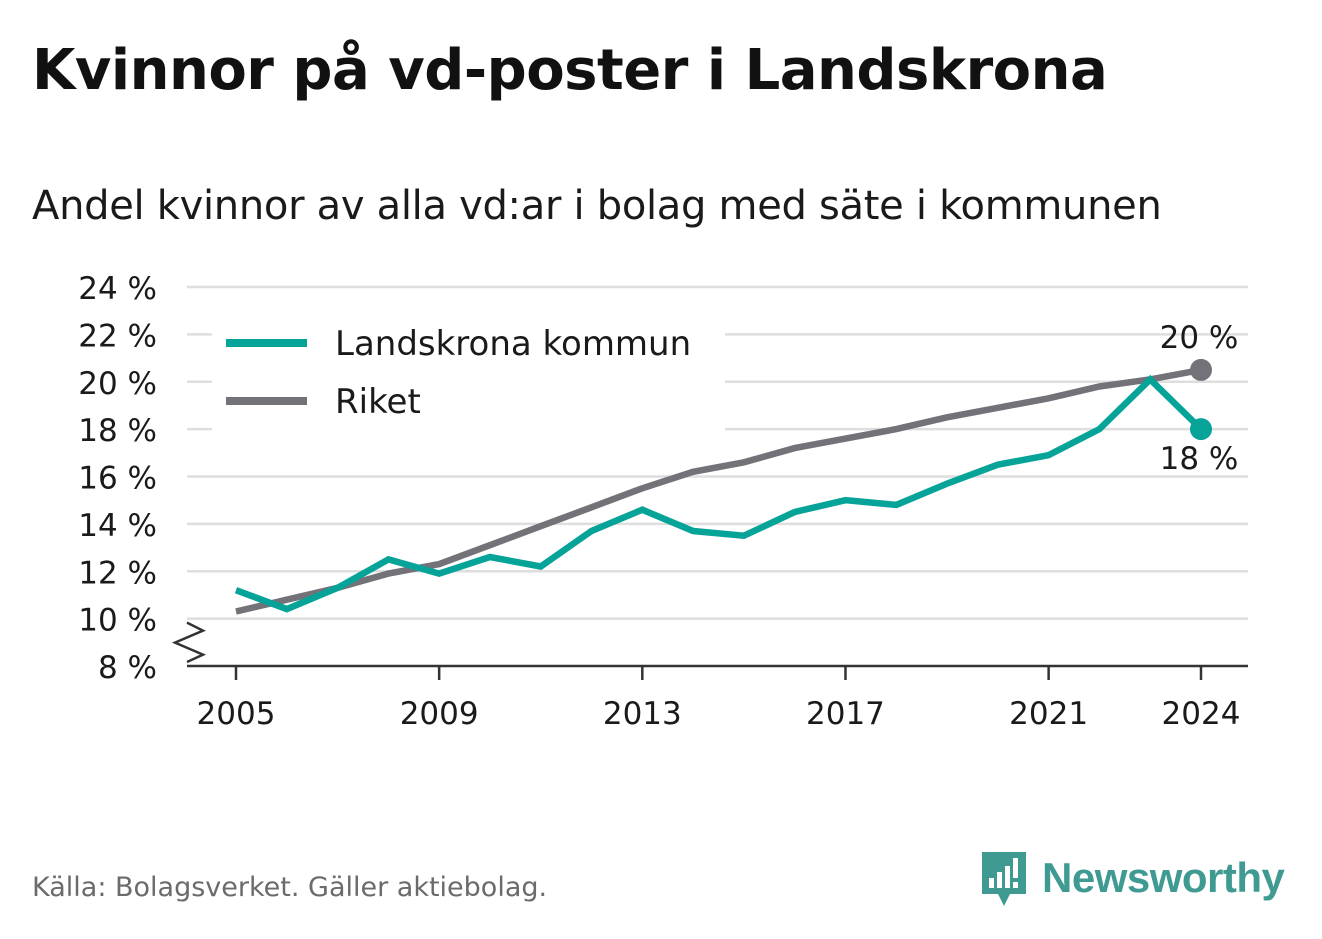 The image size is (1322, 939). Describe the element at coordinates (439, 714) in the screenshot. I see `x-tick-label-2009: 2009` at that location.